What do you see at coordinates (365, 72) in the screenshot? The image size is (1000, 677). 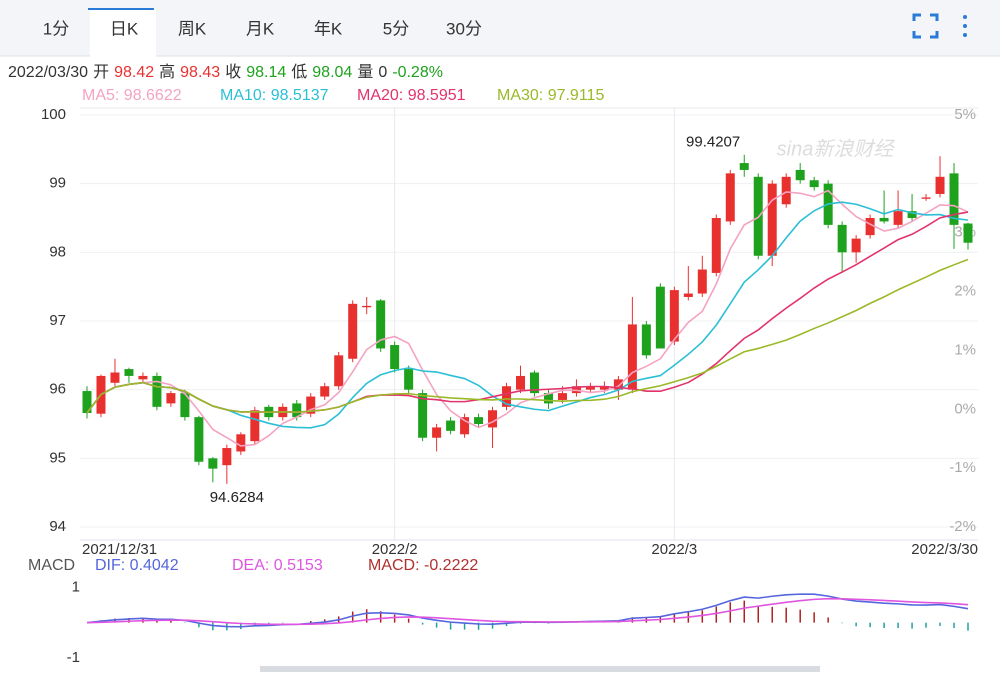 I see `volume-label: 量` at bounding box center [365, 72].